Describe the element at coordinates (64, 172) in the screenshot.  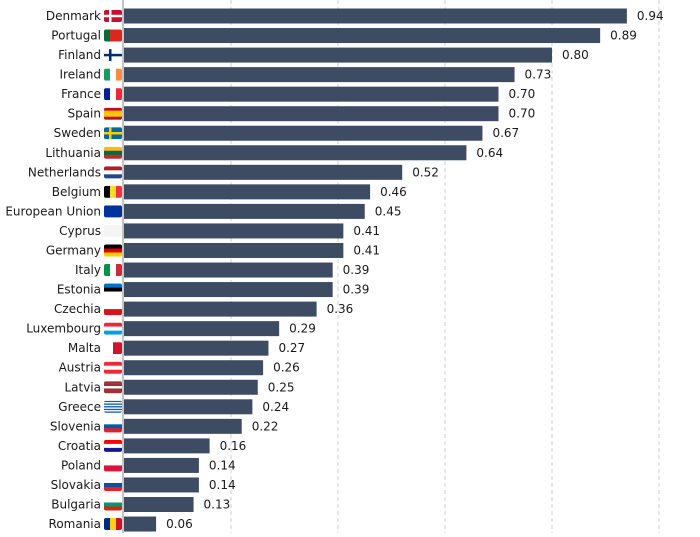
I see `category-label: Netherlands` at that location.